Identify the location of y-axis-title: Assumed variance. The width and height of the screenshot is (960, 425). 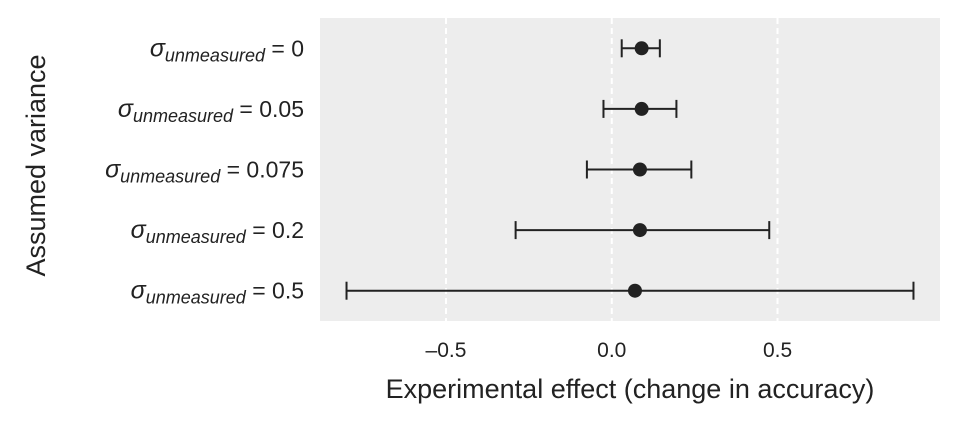
(36, 165).